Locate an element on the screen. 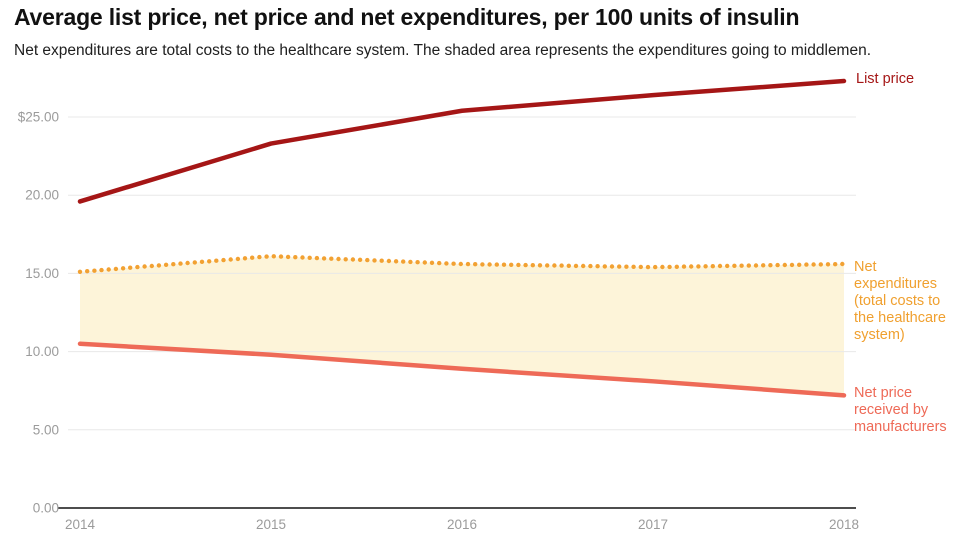 The width and height of the screenshot is (980, 555). x-tick-label: 2017 is located at coordinates (653, 524).